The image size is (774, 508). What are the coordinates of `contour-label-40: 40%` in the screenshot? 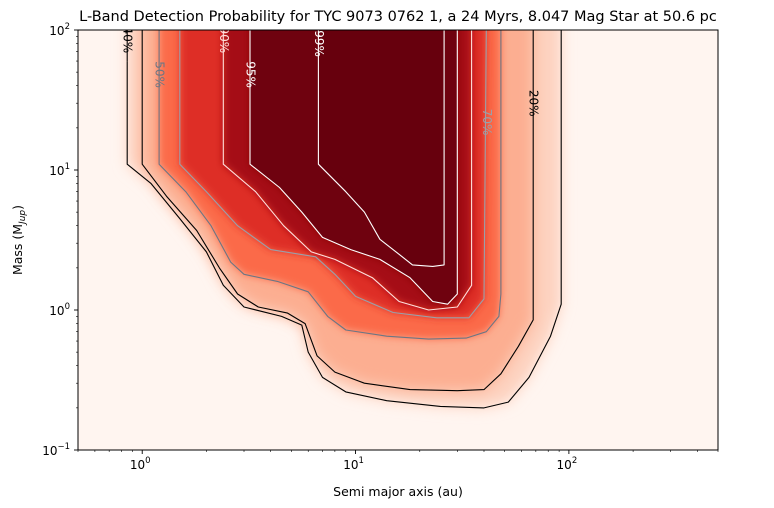 It's located at (128, 40).